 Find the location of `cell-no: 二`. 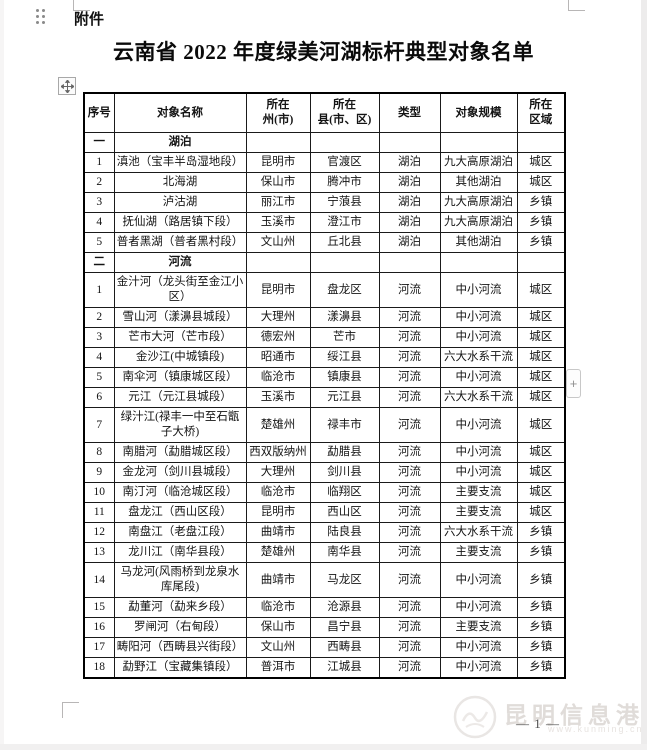

cell-no: 二 is located at coordinates (99, 262).